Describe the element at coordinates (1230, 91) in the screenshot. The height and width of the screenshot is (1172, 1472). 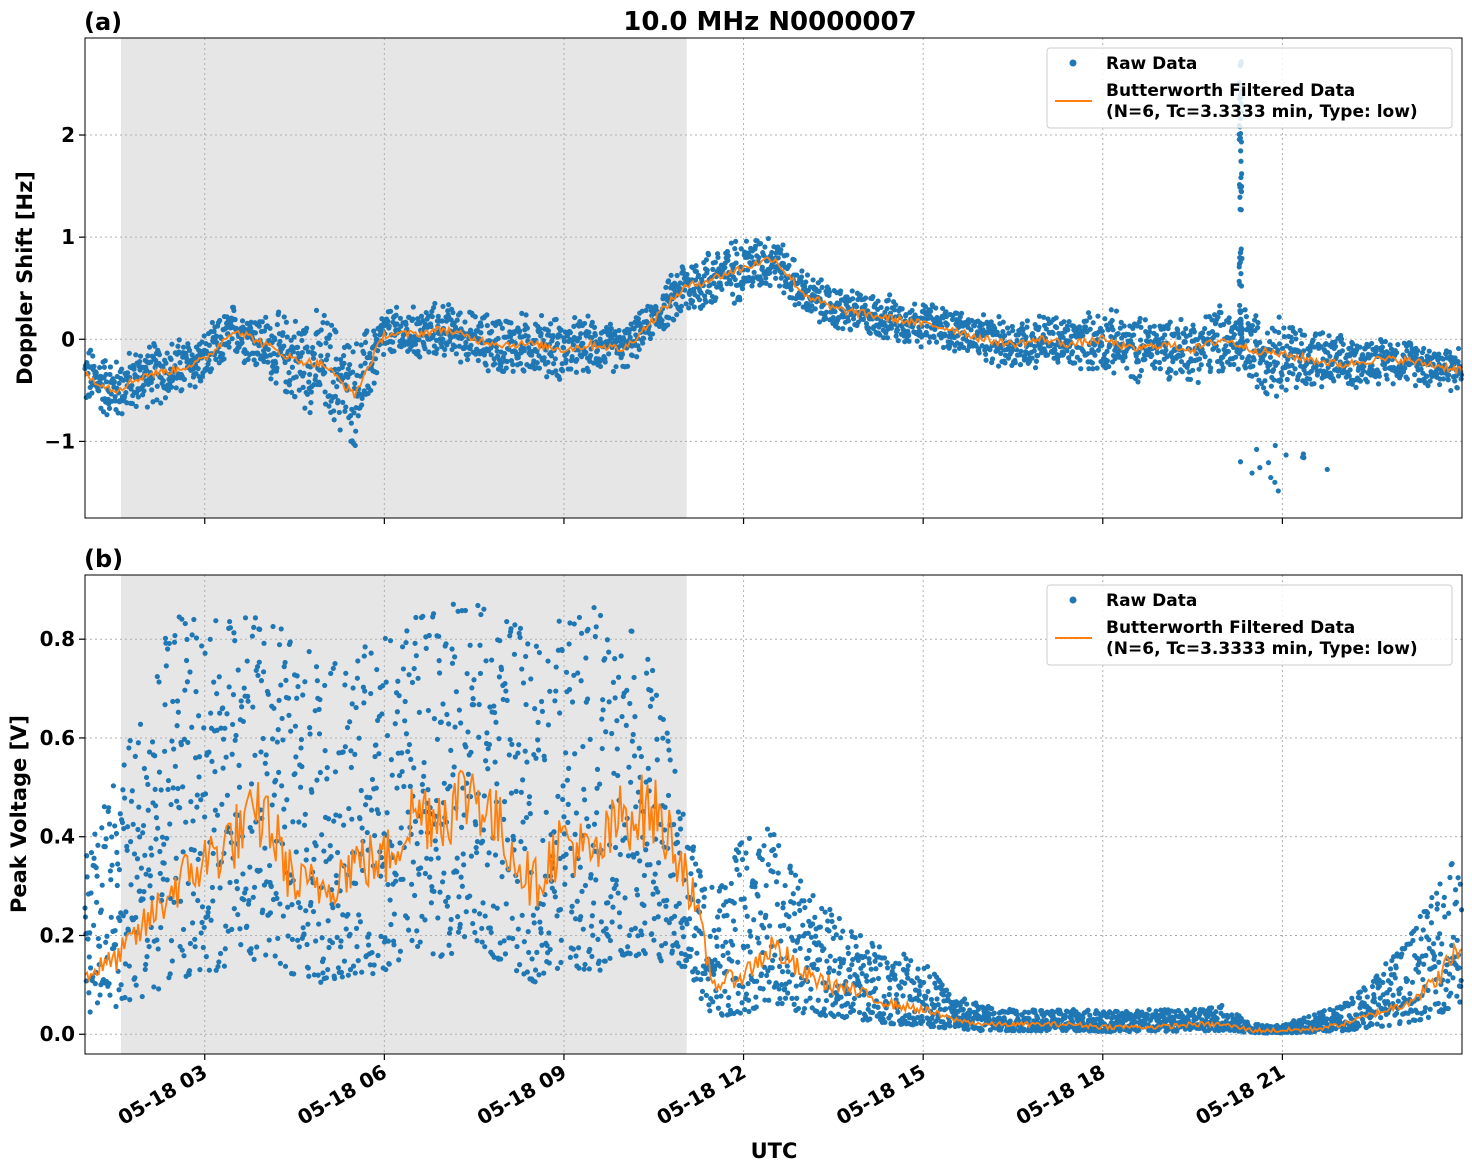
I see `panel-a-legend-filtered-label-1: Butterworth Filtered Data` at that location.